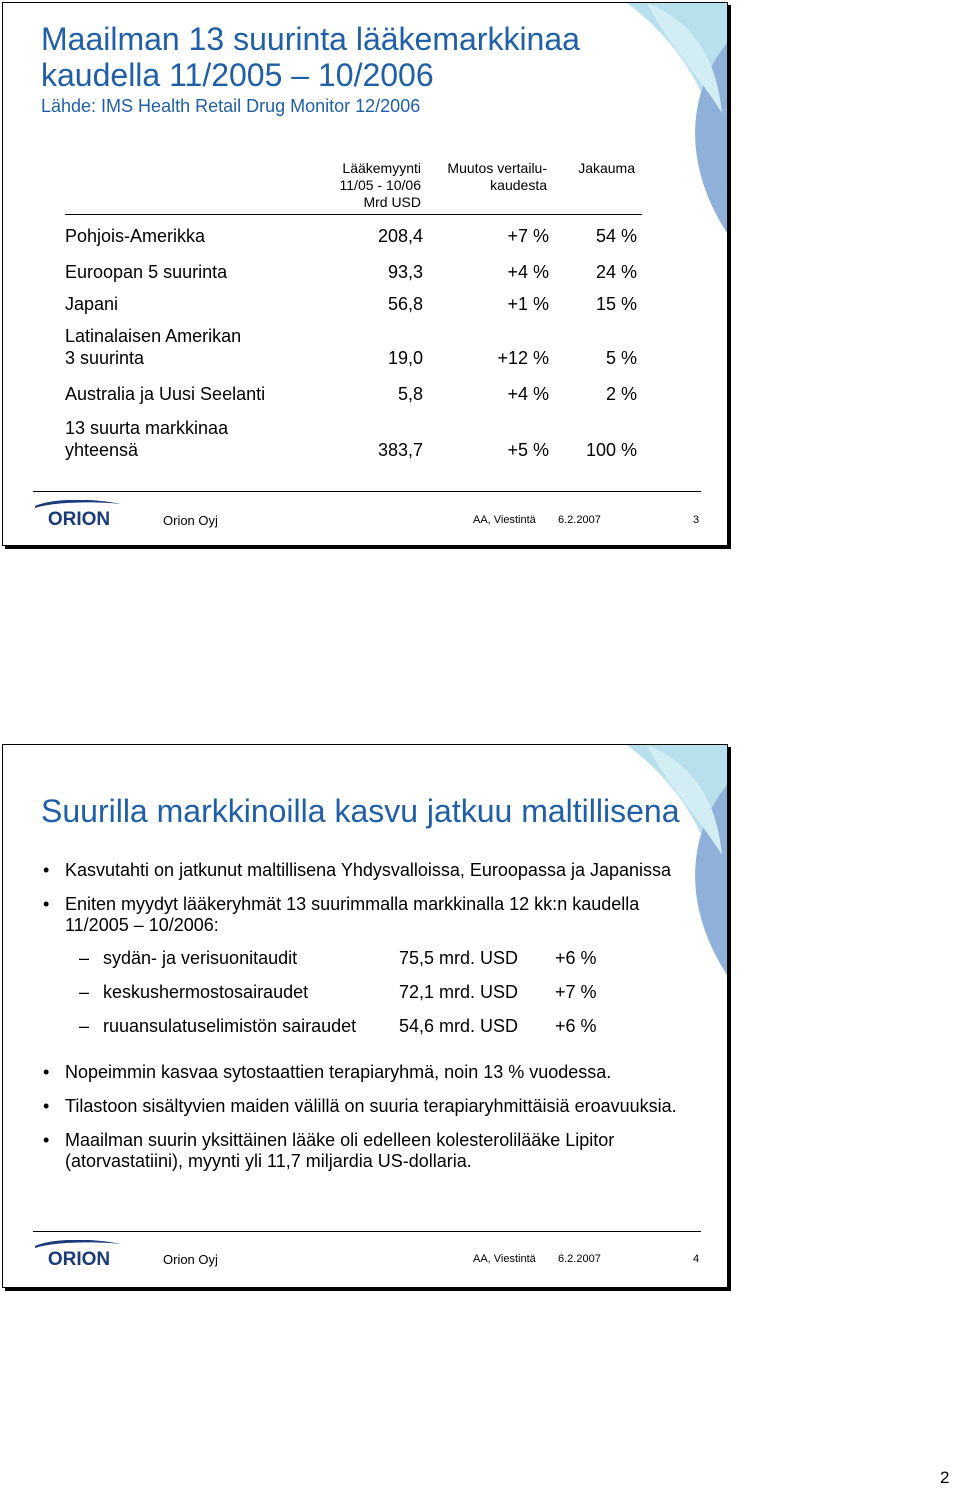  Describe the element at coordinates (576, 992) in the screenshot. I see `sub-item-change: +7 %` at that location.